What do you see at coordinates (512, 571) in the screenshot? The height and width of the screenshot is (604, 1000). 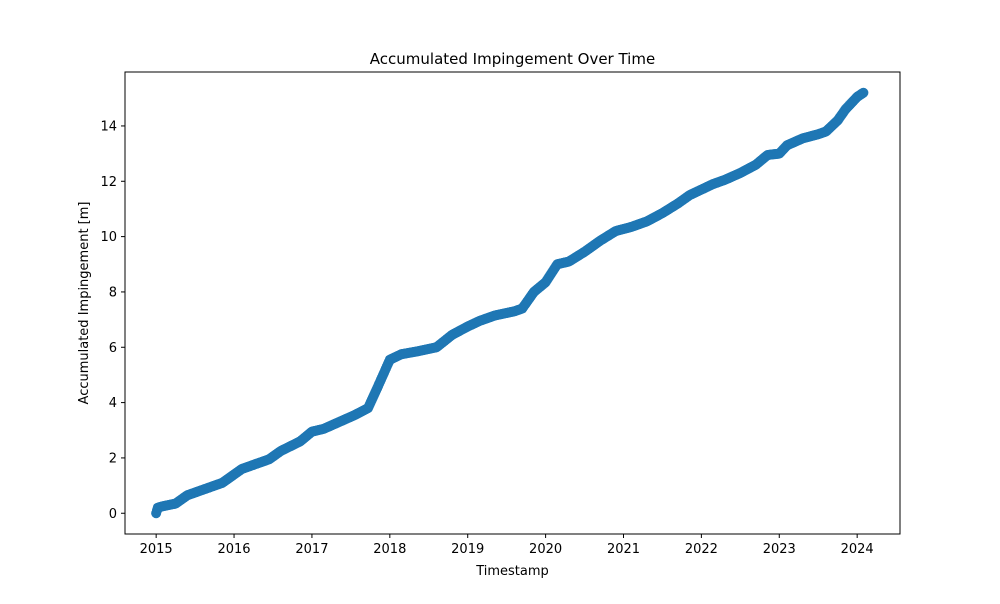 I see `x-axis-label: Timestamp` at bounding box center [512, 571].